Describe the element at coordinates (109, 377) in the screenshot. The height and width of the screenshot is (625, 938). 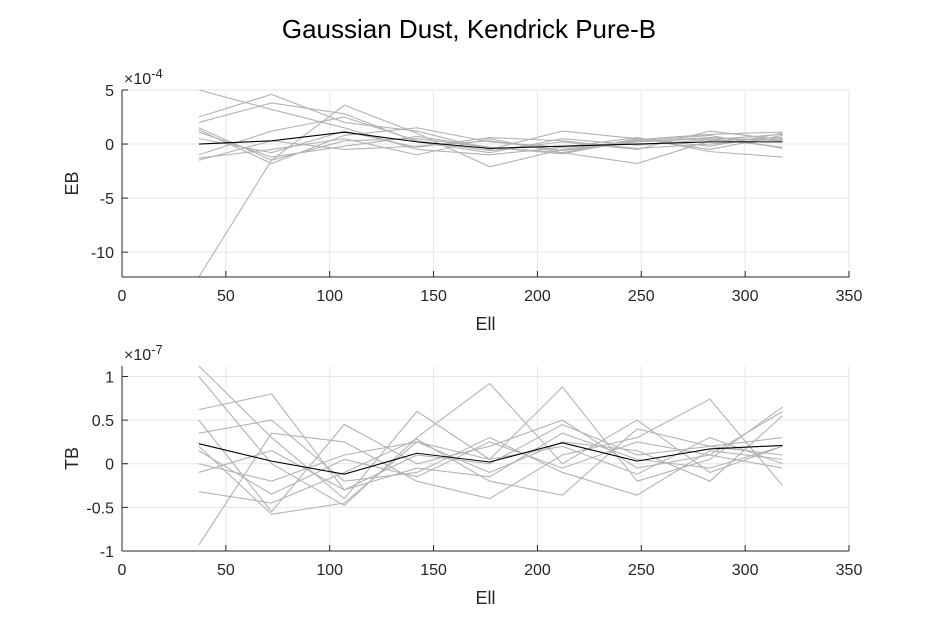
I see `y-tick-label: 1` at that location.